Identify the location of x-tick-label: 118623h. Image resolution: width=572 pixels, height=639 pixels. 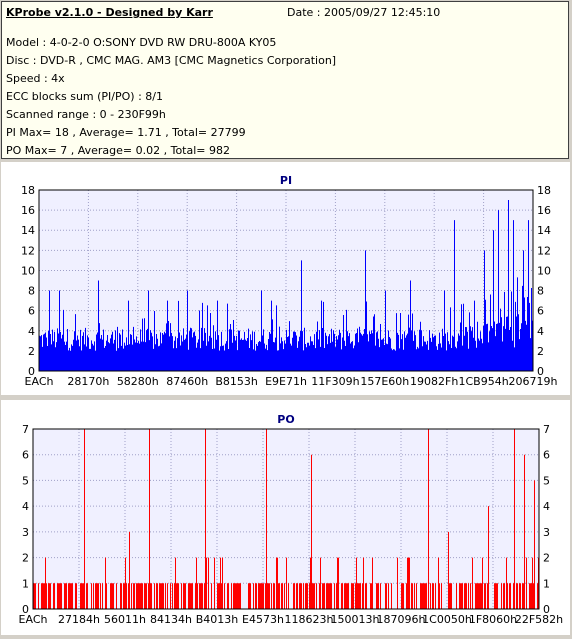
(309, 619).